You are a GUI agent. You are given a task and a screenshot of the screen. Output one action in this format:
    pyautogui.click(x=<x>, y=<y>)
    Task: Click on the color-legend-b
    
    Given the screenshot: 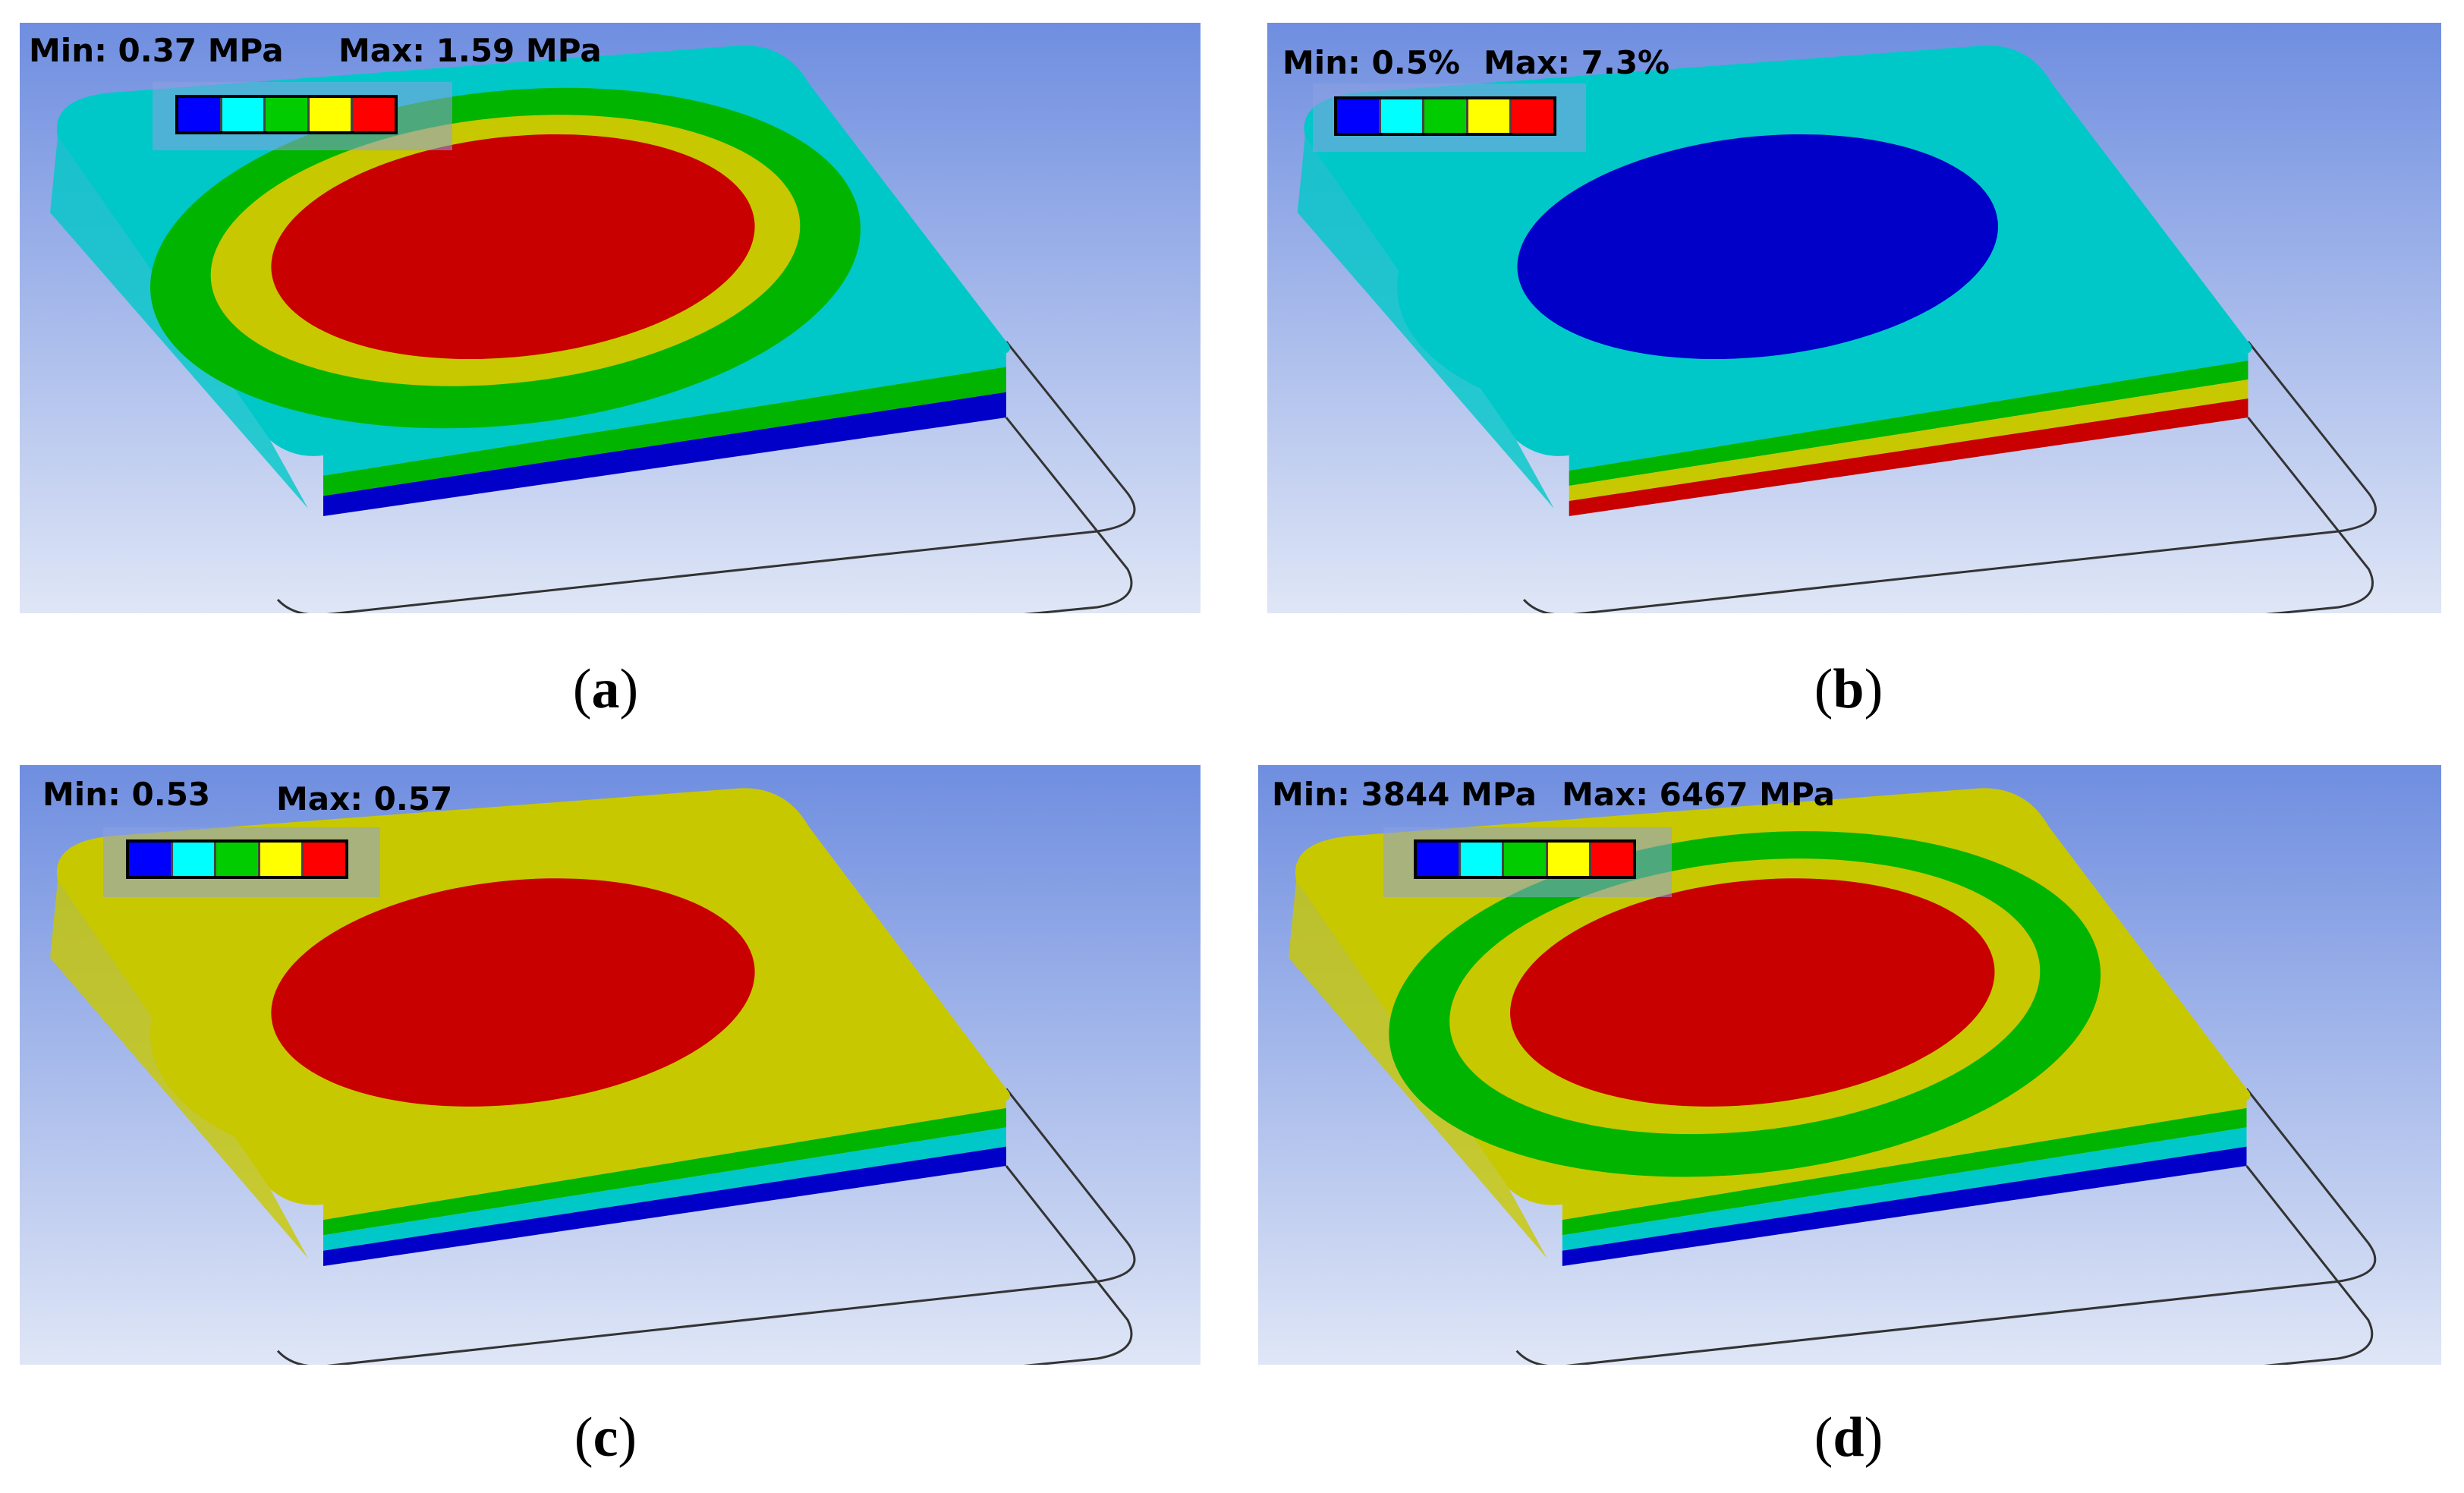 What is the action you would take?
    pyautogui.click(x=1445, y=116)
    